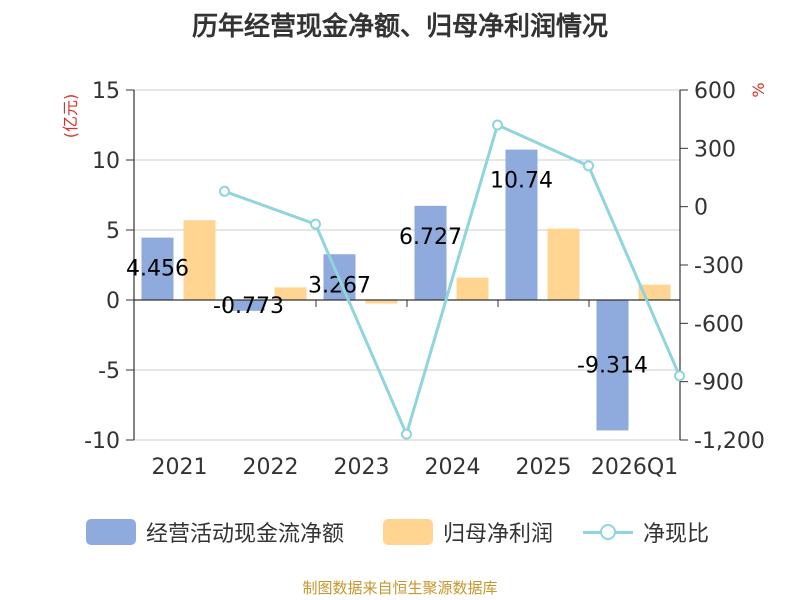  I want to click on right-tick-label: 300, so click(715, 149).